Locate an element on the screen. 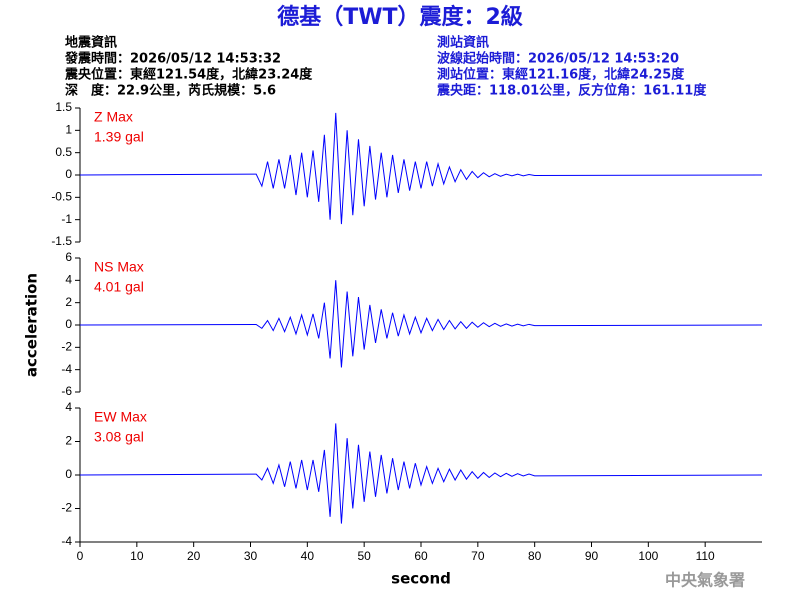 The width and height of the screenshot is (800, 600). y-axis-label: acceleration is located at coordinates (32, 325).